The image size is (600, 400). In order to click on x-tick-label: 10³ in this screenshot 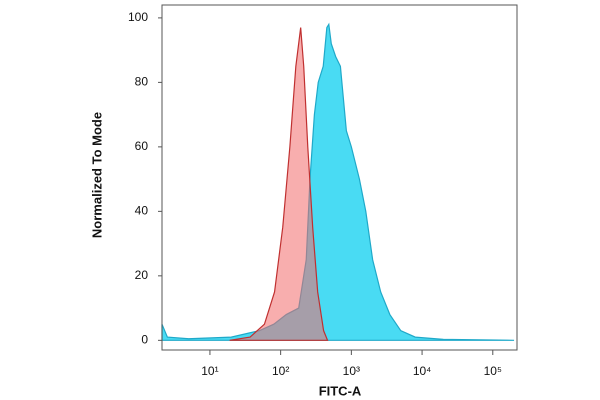, I will do `click(351, 371)`.